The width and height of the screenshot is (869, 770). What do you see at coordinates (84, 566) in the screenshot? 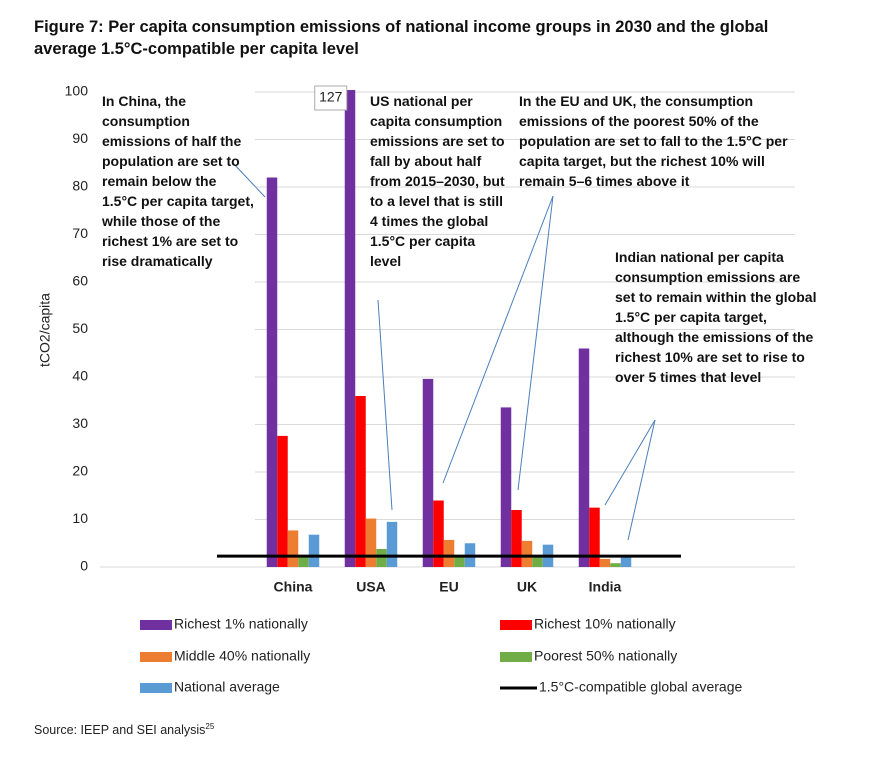
I see `y-tick-label: 0` at bounding box center [84, 566].